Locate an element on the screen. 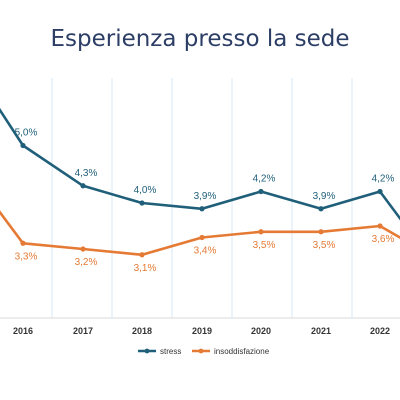  x-tick-label: 2018 is located at coordinates (142, 331).